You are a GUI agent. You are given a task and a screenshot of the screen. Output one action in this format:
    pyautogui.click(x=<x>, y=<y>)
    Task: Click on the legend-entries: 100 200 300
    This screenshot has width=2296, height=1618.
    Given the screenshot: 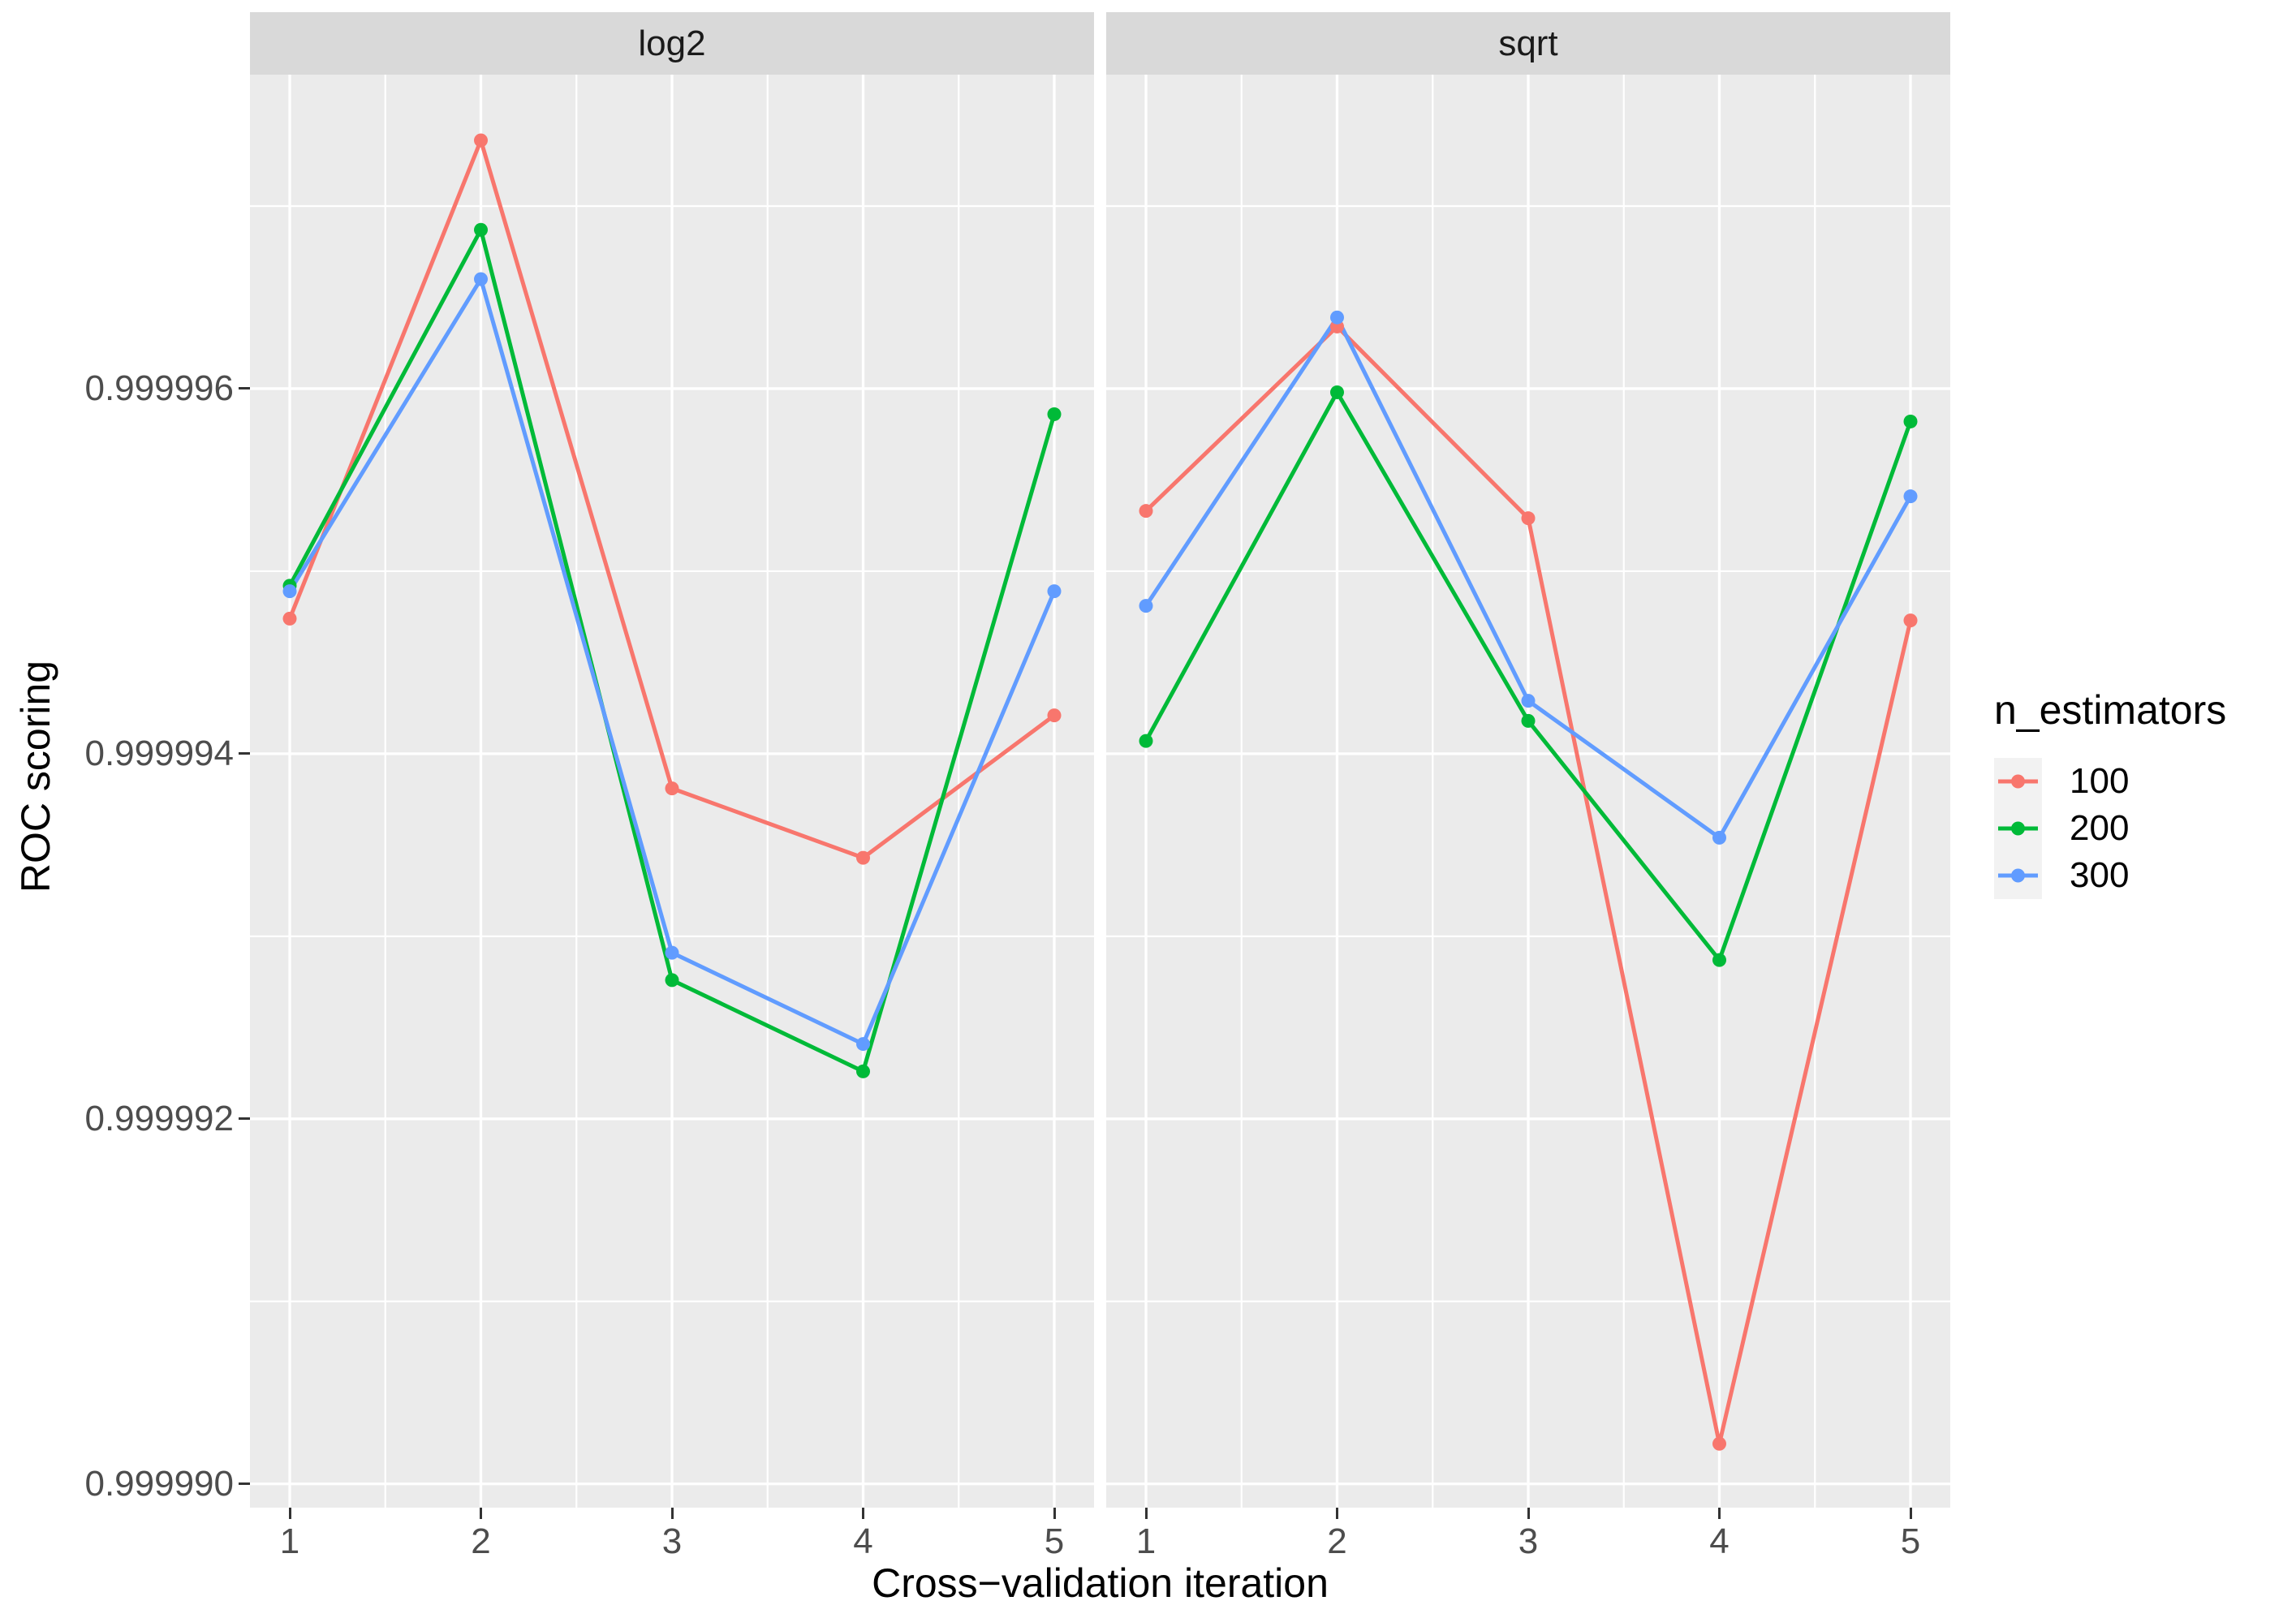 What is the action you would take?
    pyautogui.click(x=2110, y=828)
    